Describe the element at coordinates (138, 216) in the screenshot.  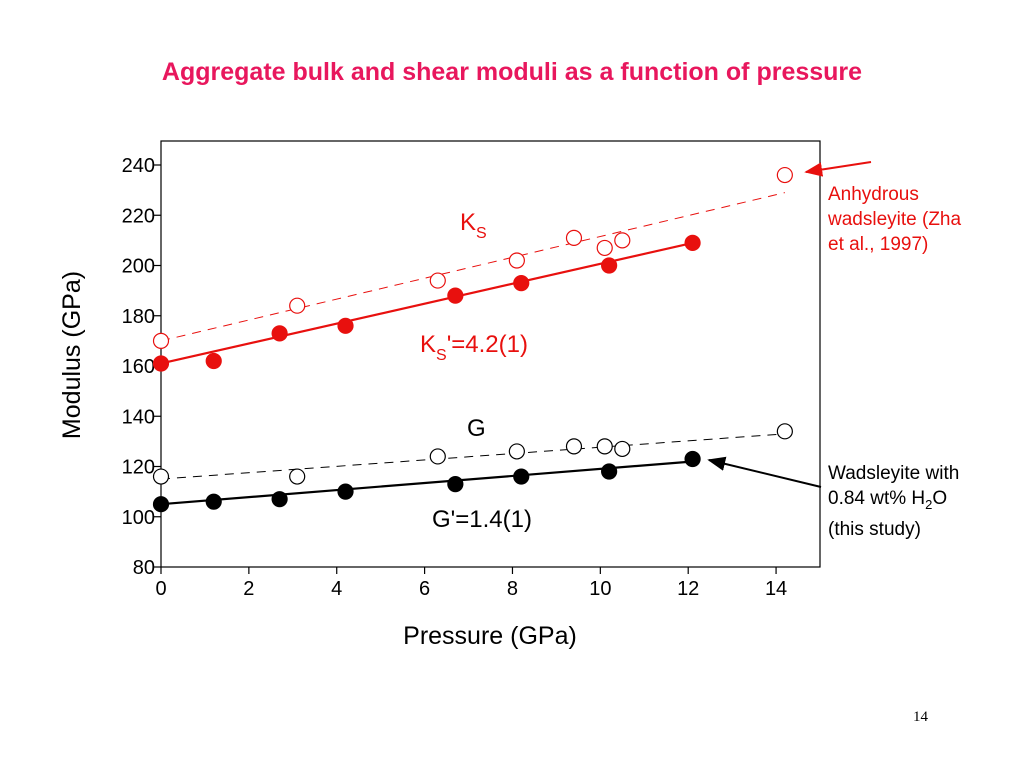
I see `y-tick-label: 220` at that location.